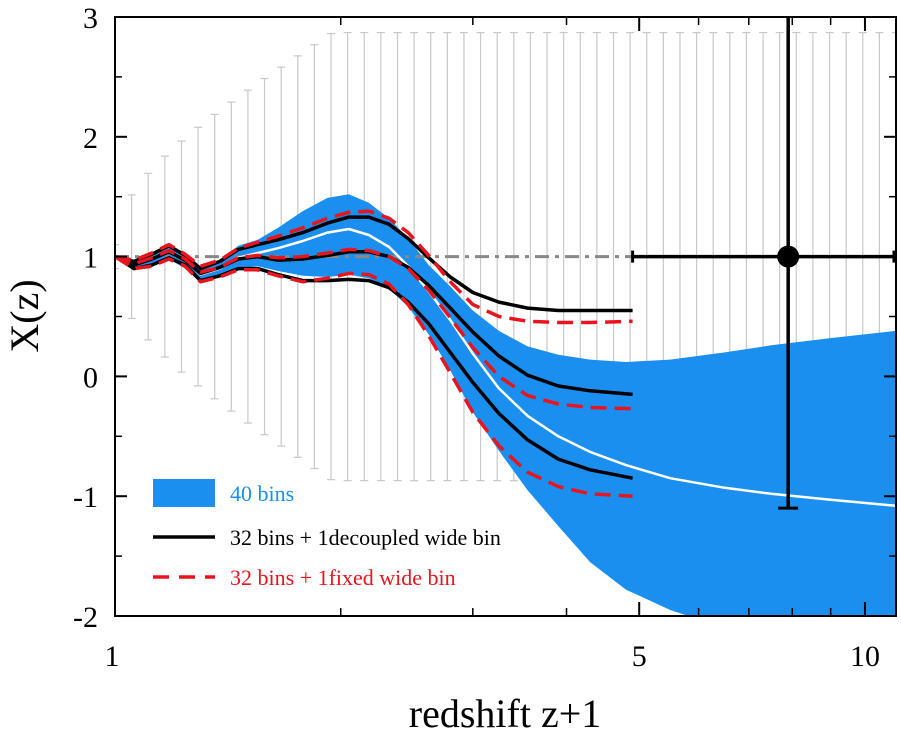 The image size is (901, 735). I want to click on x-axis-title: redshift z+1, so click(505, 713).